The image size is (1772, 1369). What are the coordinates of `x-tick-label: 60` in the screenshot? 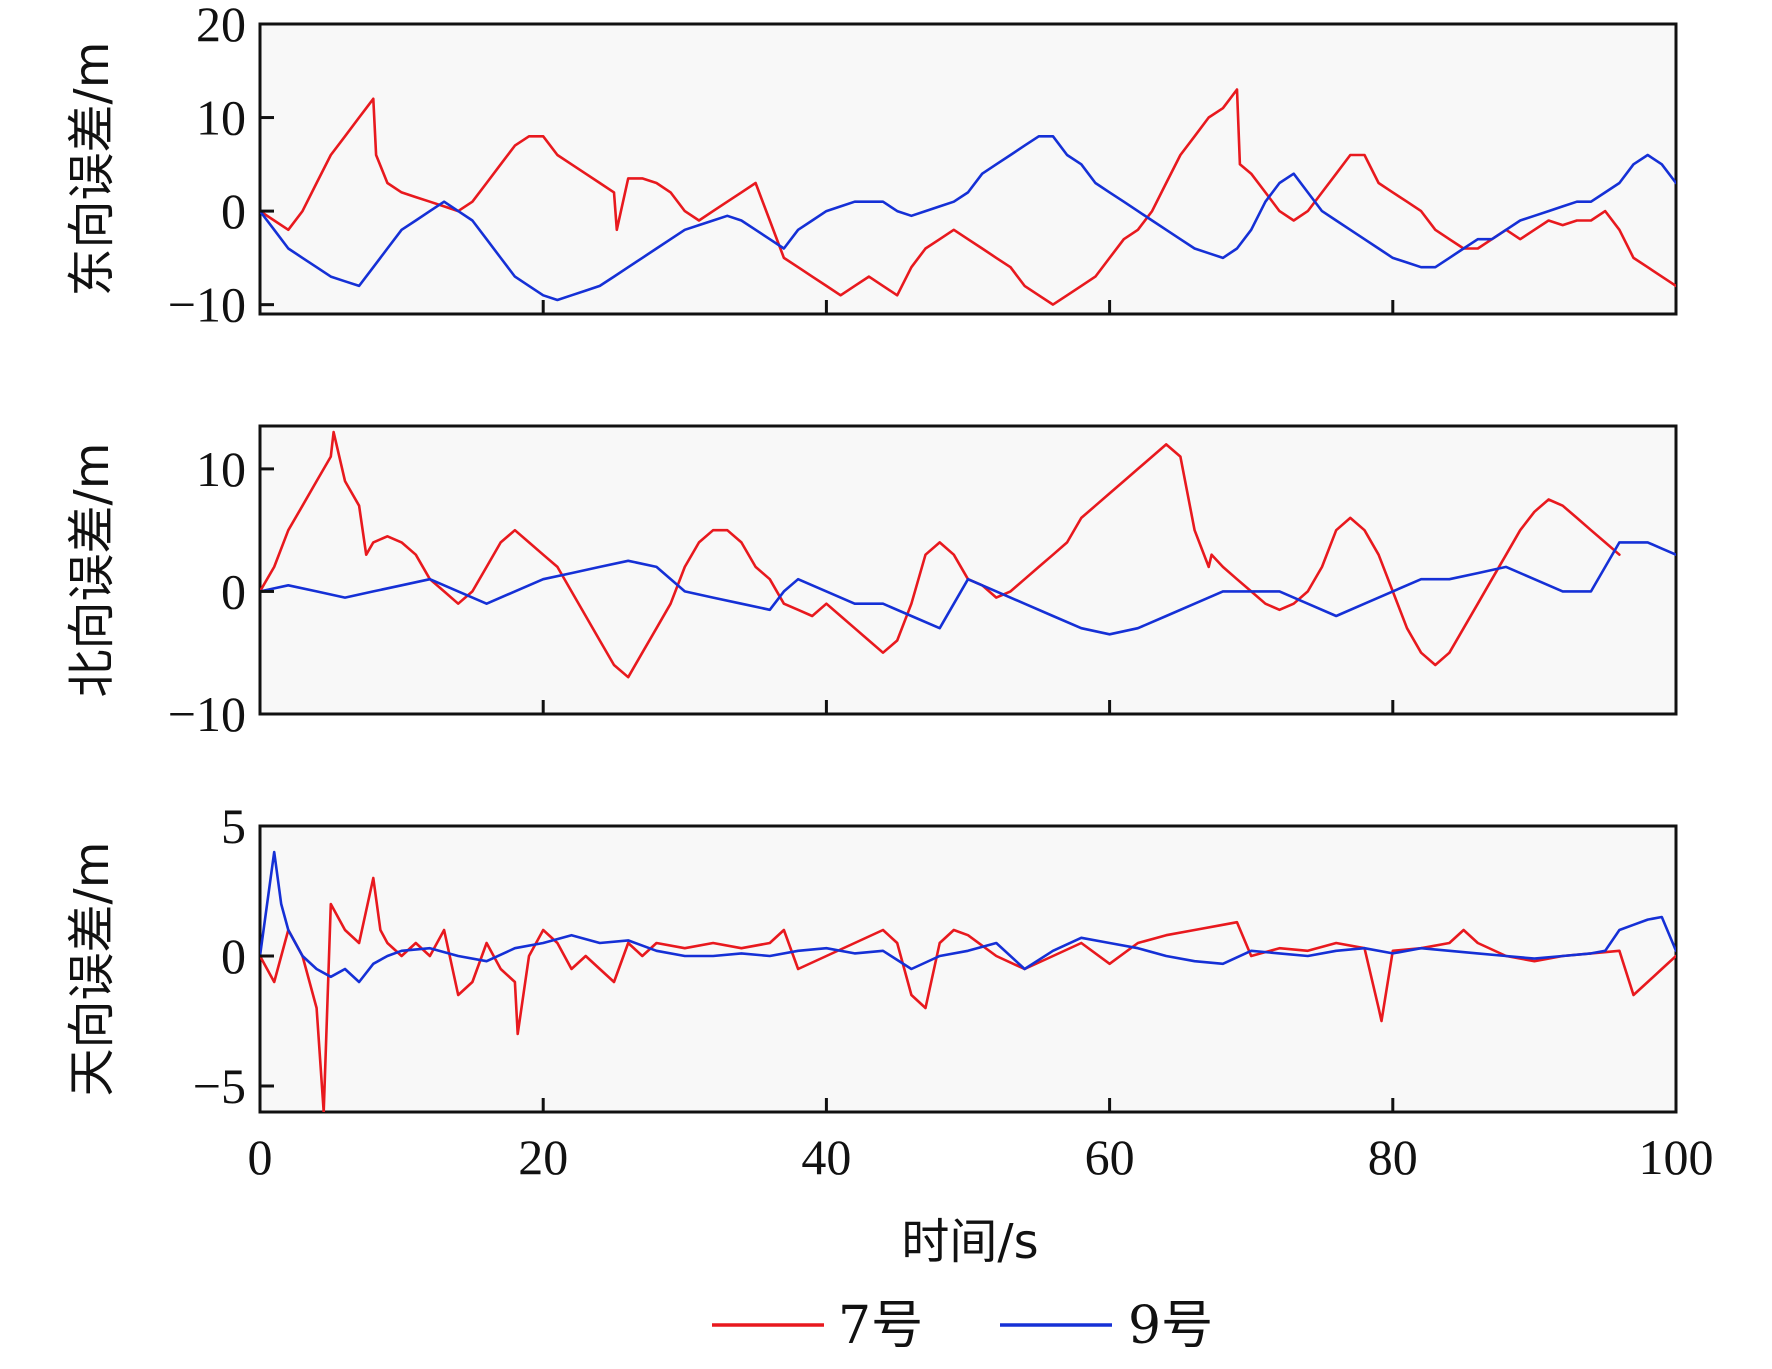 It's located at (1110, 1157).